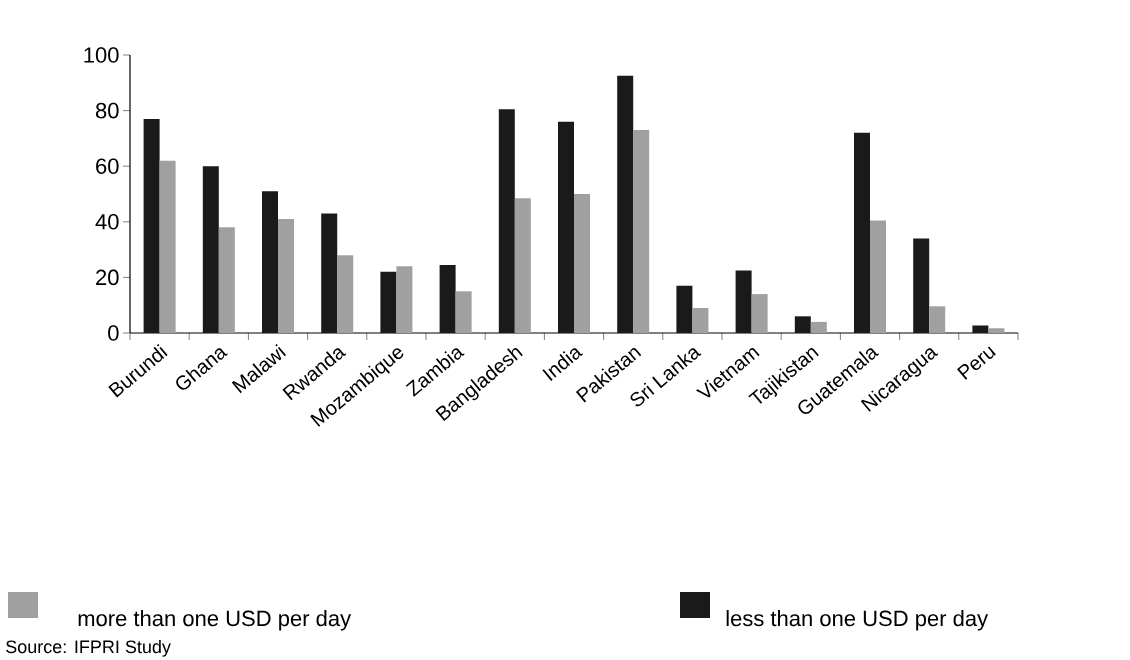 This screenshot has width=1130, height=660. Describe the element at coordinates (976, 363) in the screenshot. I see `x-tick-label: Peru` at that location.